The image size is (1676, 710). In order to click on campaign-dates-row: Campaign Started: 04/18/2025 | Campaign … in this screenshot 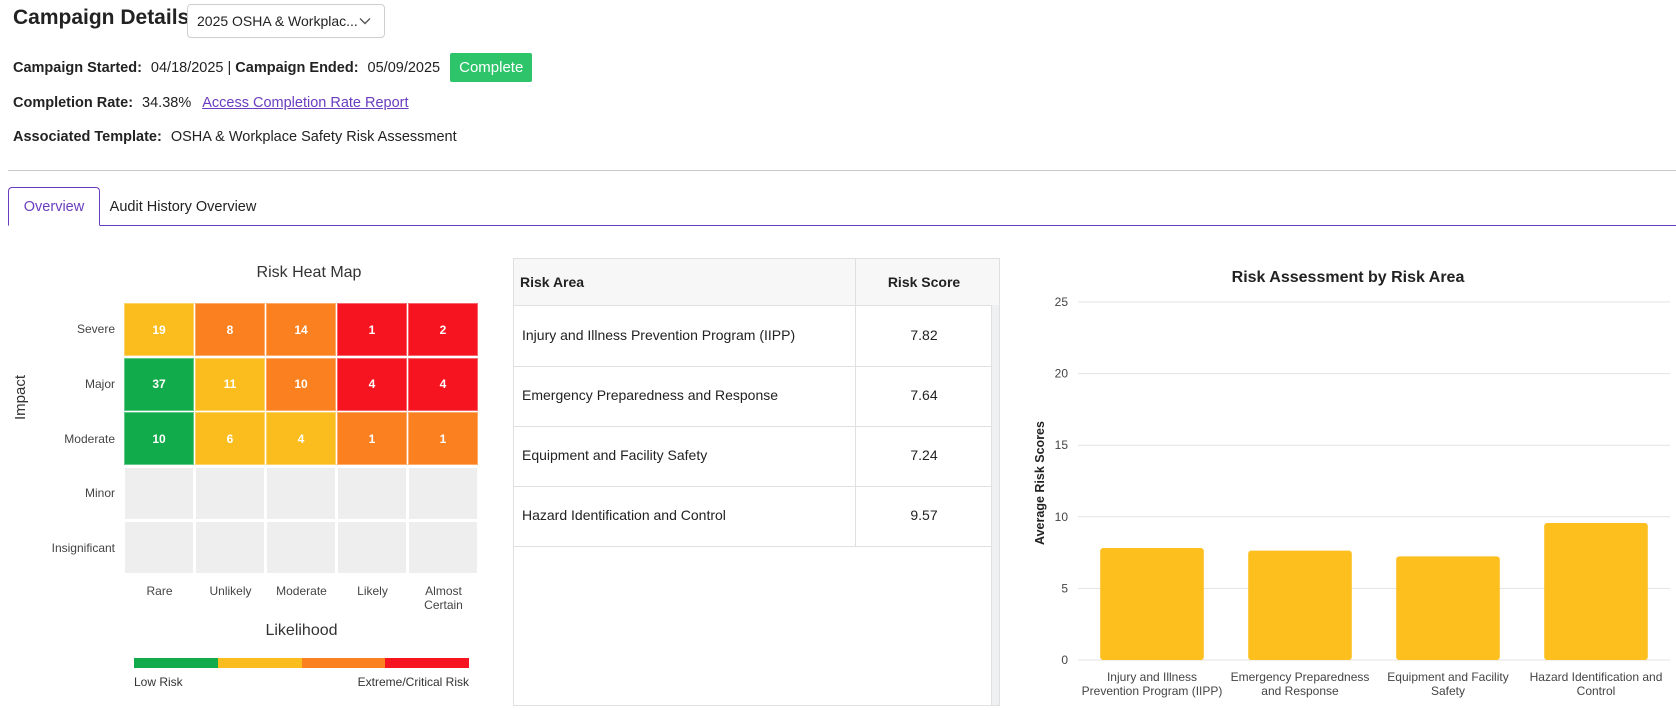, I will do `click(273, 67)`.